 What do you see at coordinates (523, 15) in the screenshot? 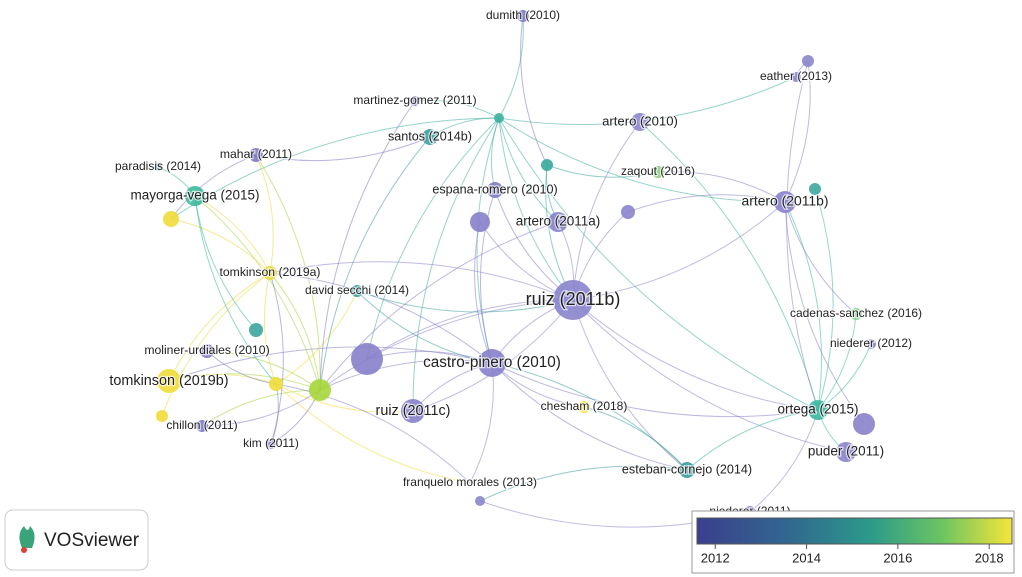
I see `node-label: dumith (2010)` at bounding box center [523, 15].